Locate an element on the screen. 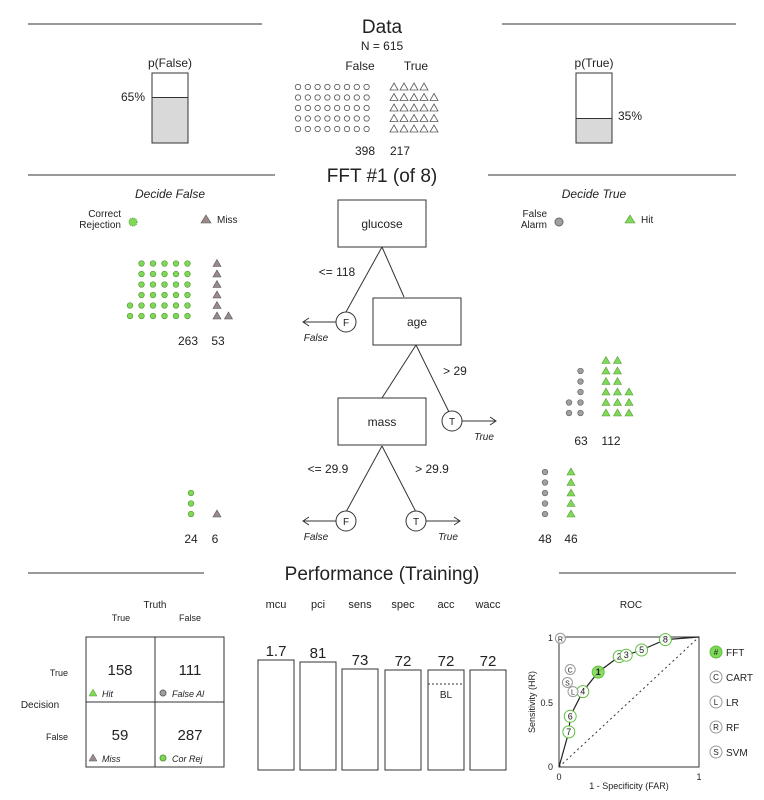 The height and width of the screenshot is (800, 764). roc-legend-symbol-text: L is located at coordinates (716, 702).